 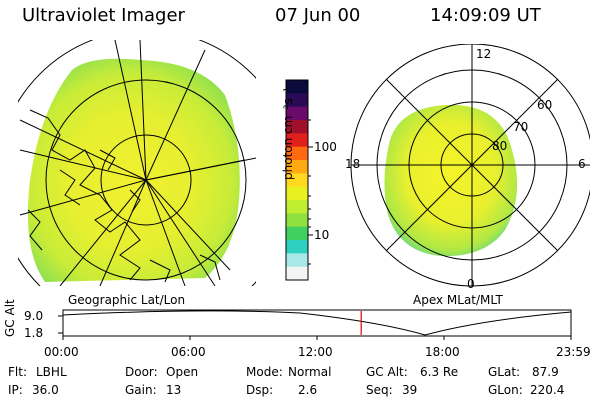 I want to click on timeline-x-tick: 12:00, so click(x=315, y=352).